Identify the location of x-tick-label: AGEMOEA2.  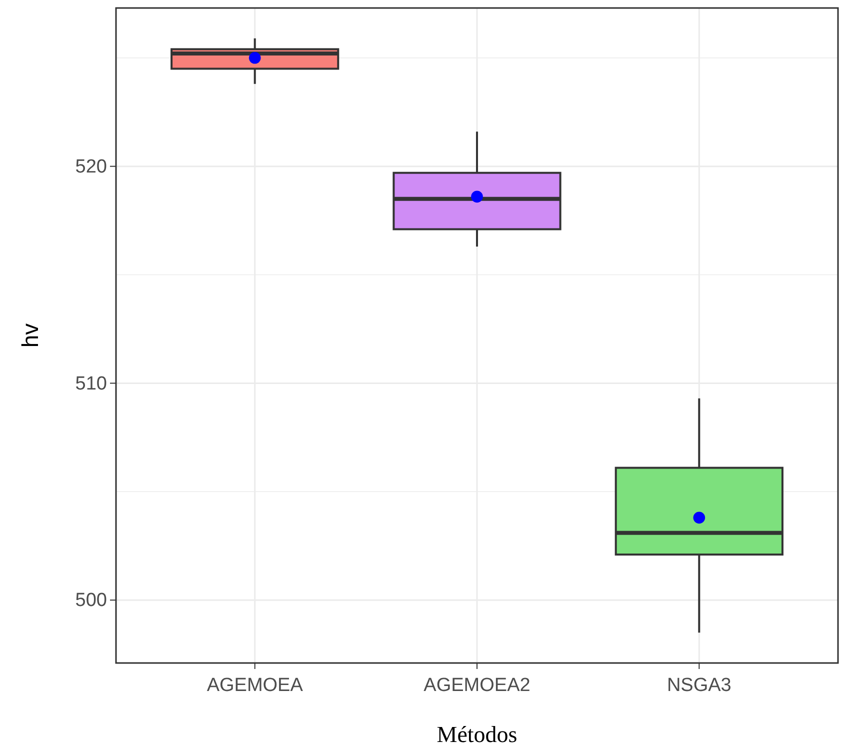
(477, 685).